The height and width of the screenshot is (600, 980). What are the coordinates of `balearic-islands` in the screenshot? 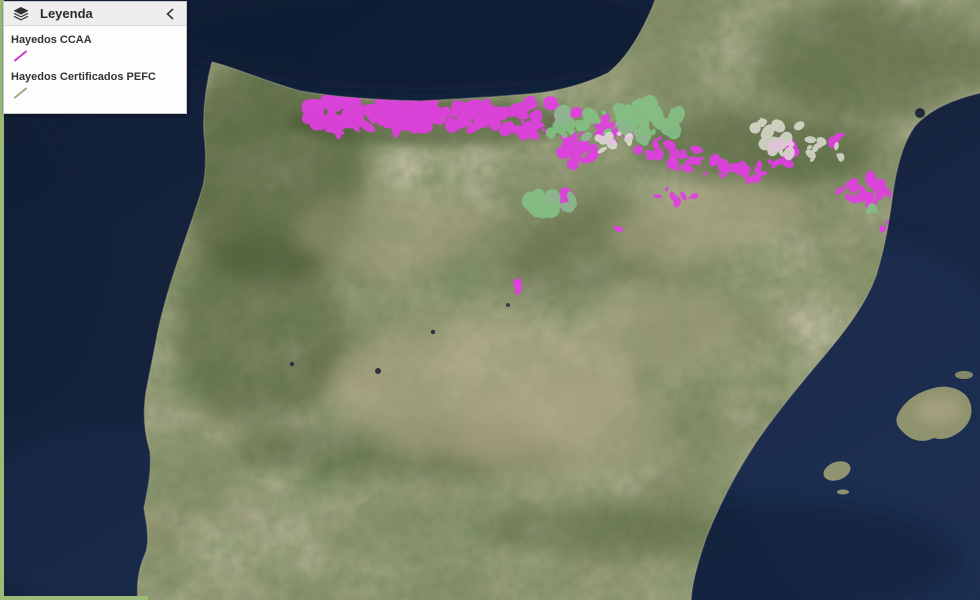 It's located at (898, 433).